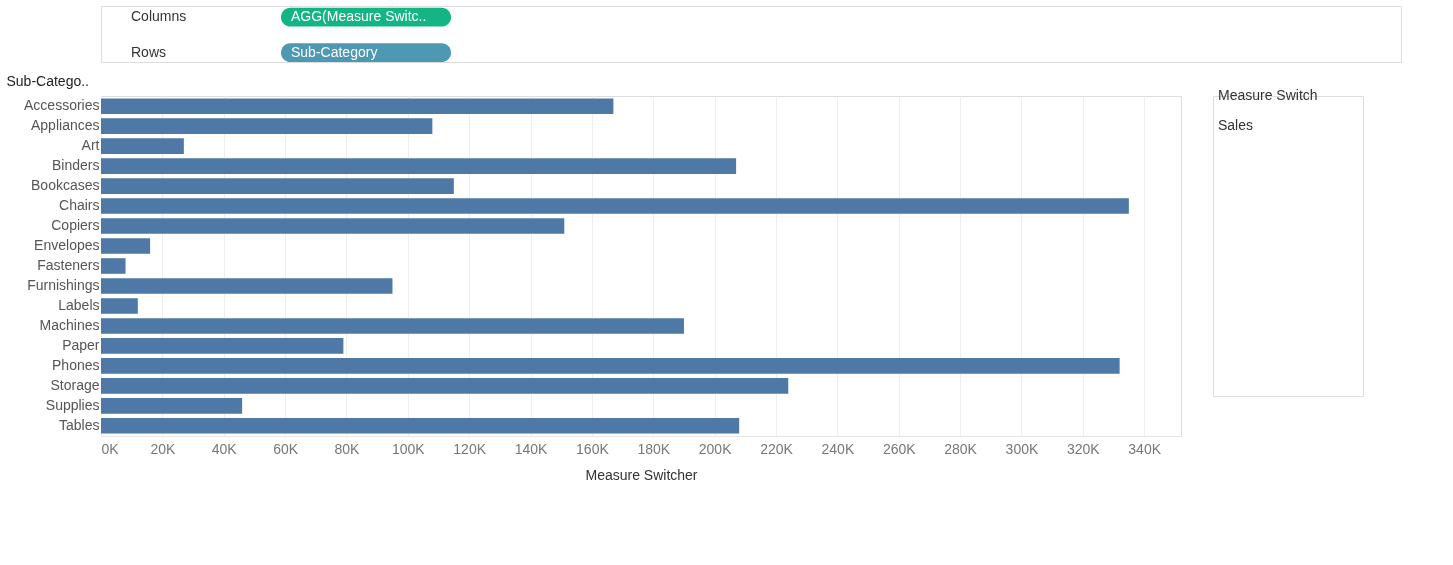  What do you see at coordinates (654, 448) in the screenshot?
I see `x-tick-label: 180K` at bounding box center [654, 448].